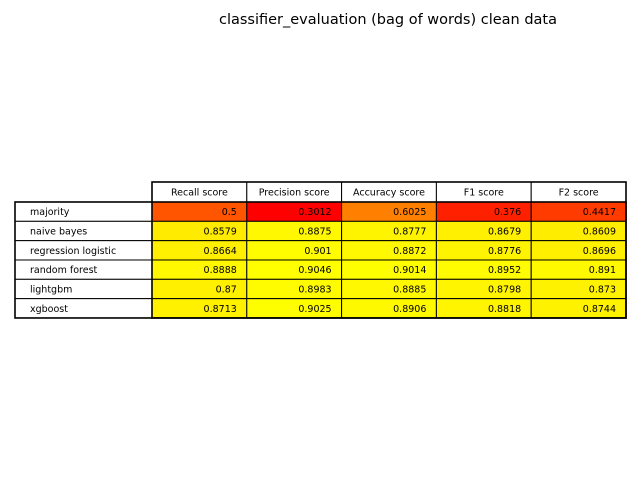 The height and width of the screenshot is (480, 640). What do you see at coordinates (504, 251) in the screenshot?
I see `cell-value: 0.8776` at bounding box center [504, 251].